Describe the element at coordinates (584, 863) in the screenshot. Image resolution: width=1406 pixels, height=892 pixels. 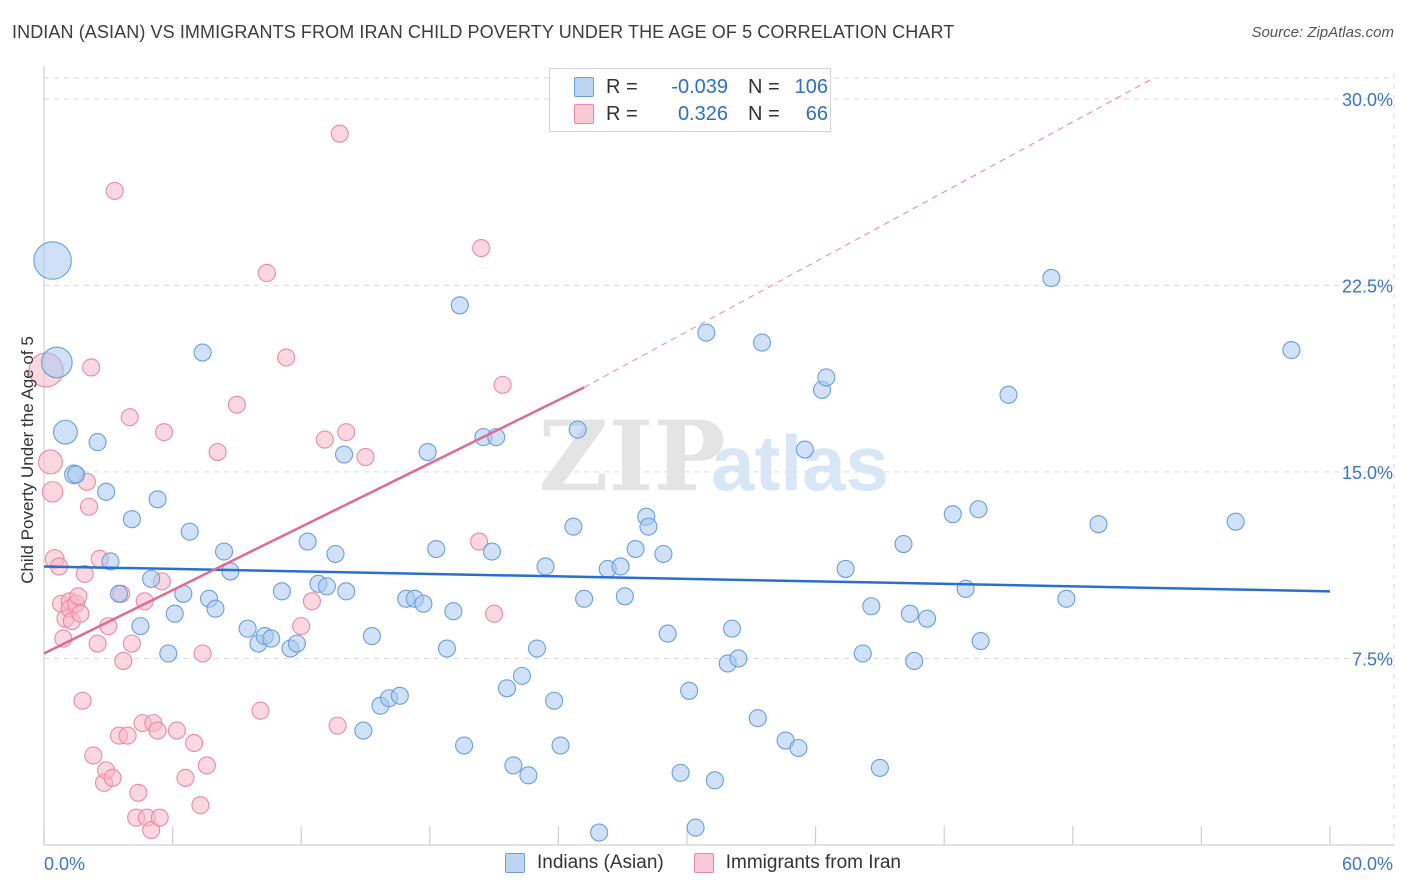
I see `series-legend-indian: Indians (Asian)` at that location.